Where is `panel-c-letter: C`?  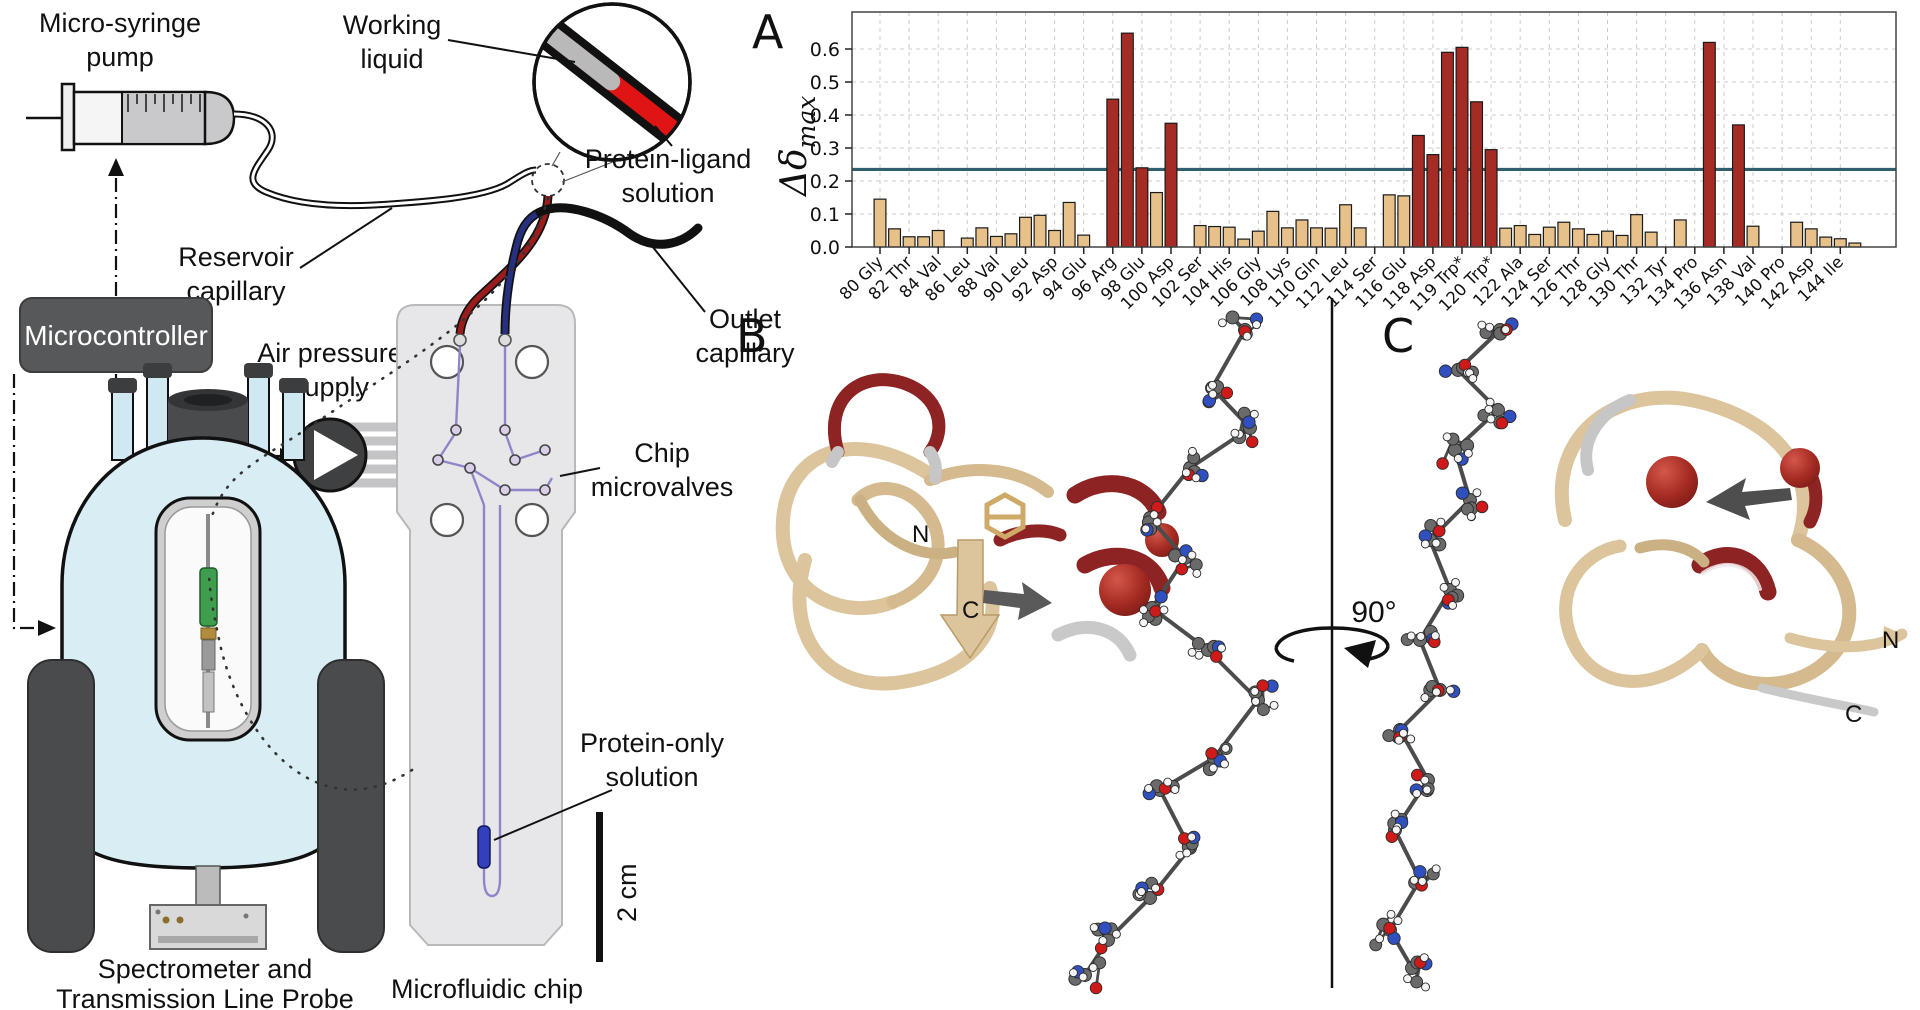 panel-c-letter: C is located at coordinates (1398, 336).